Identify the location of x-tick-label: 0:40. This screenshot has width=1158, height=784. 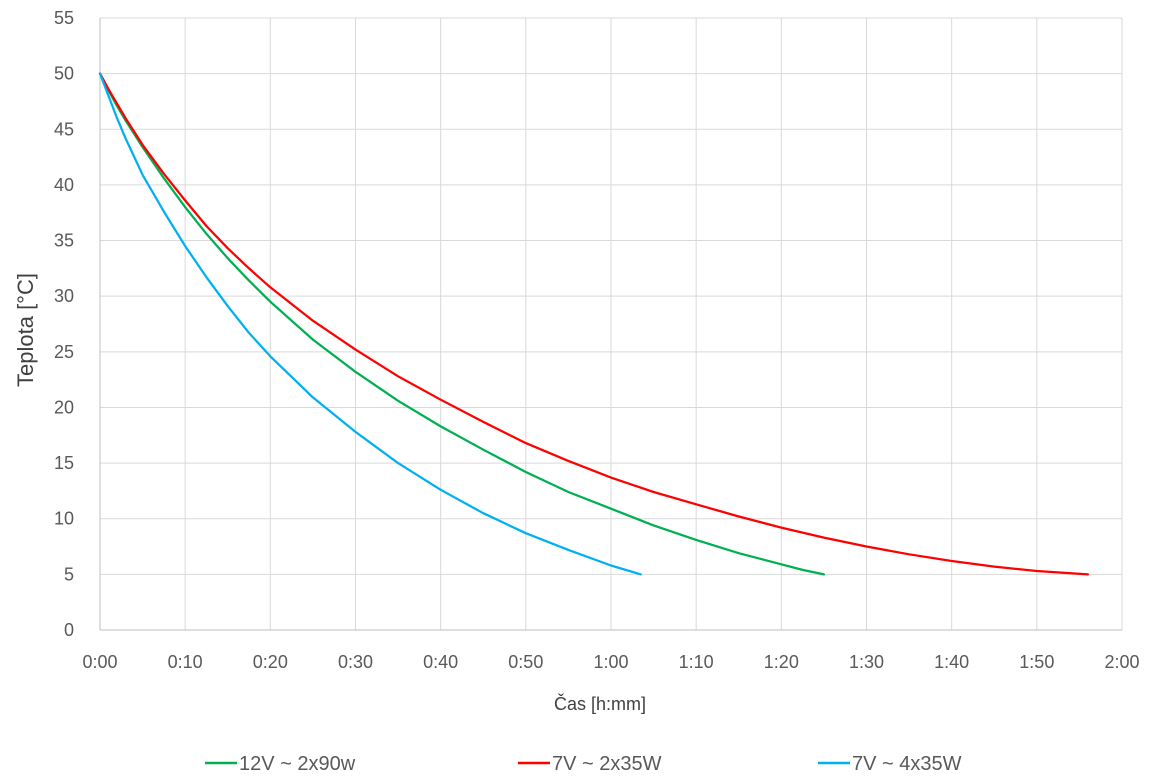
(440, 662).